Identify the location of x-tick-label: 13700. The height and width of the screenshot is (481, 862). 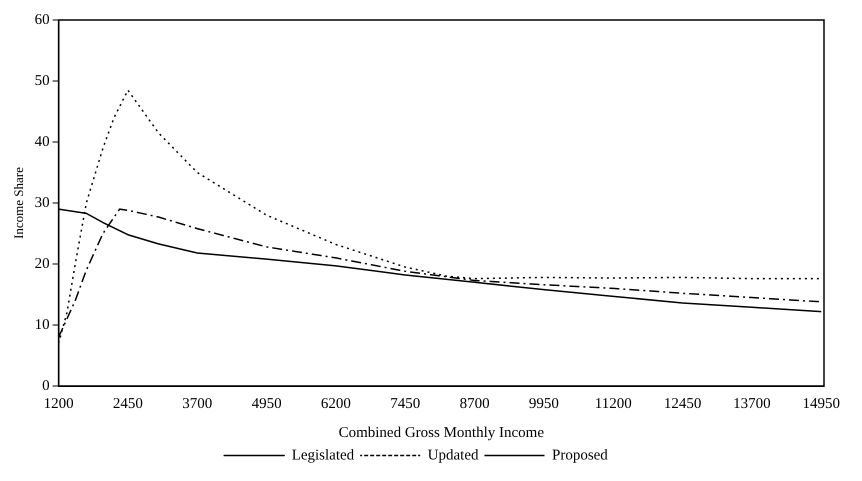
(752, 404).